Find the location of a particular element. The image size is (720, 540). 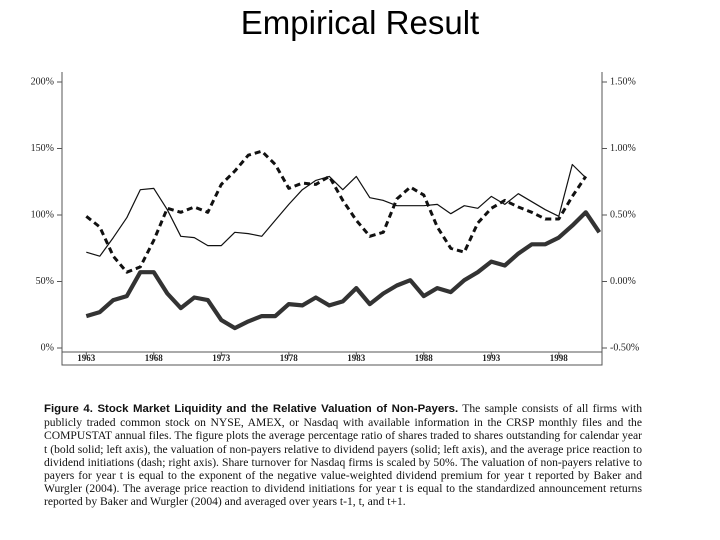

y-tick-label: 100% is located at coordinates (42, 214).